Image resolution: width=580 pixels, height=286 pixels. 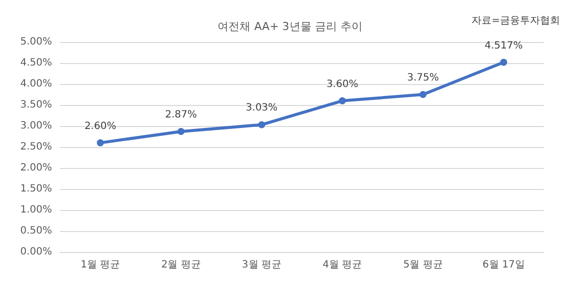 What do you see at coordinates (36, 126) in the screenshot?
I see `y-tick-label: 3.00%` at bounding box center [36, 126].